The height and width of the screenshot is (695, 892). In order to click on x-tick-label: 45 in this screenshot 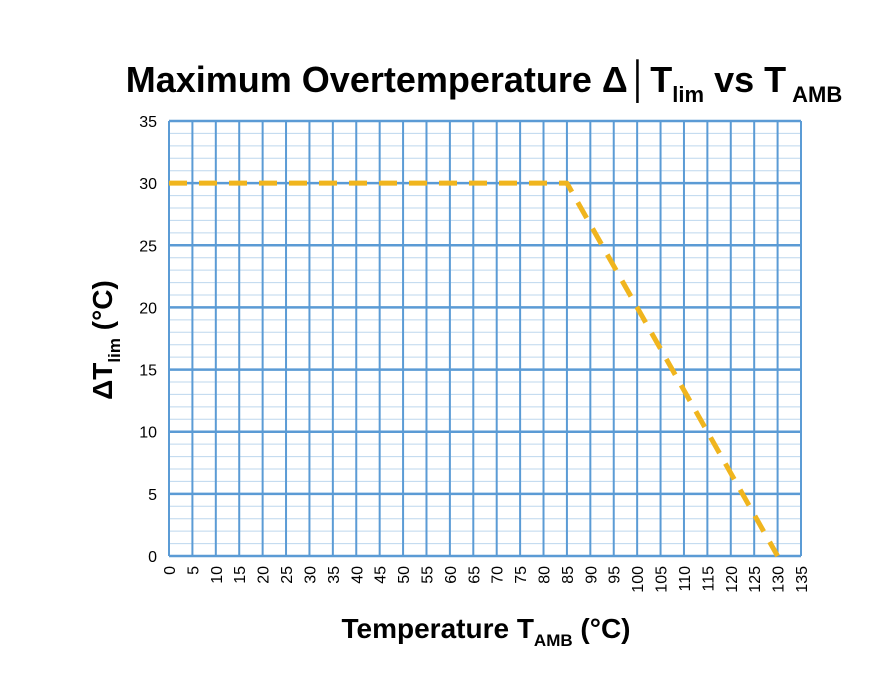, I will do `click(381, 575)`.